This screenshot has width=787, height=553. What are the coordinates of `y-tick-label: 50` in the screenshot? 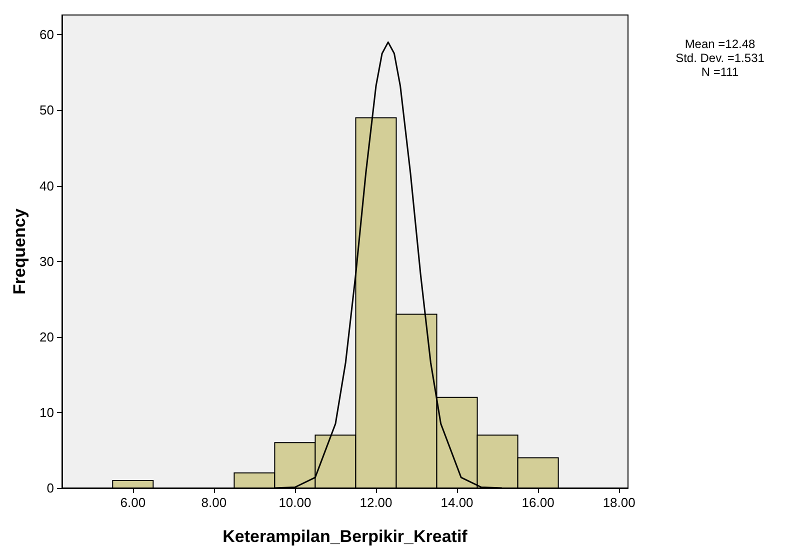 It's located at (47, 110).